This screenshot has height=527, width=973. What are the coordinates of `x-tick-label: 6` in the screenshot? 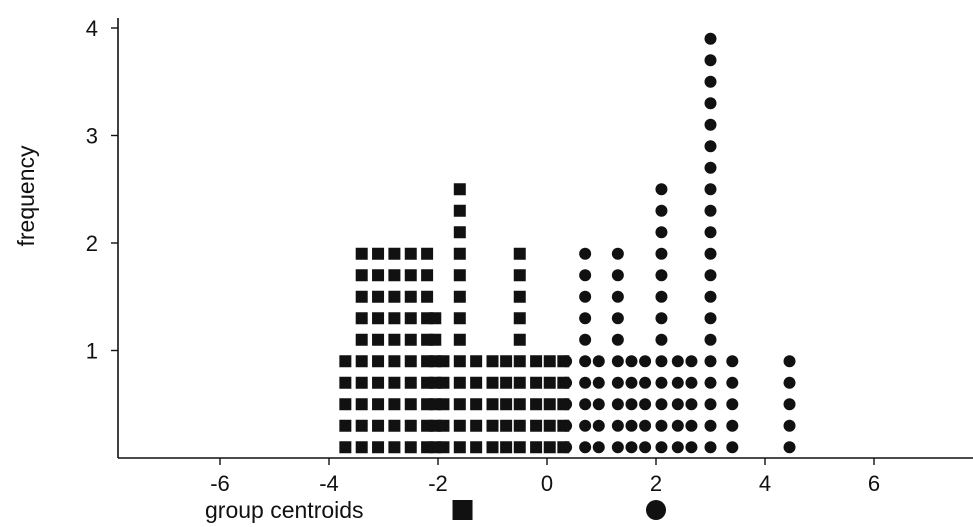 It's located at (874, 483).